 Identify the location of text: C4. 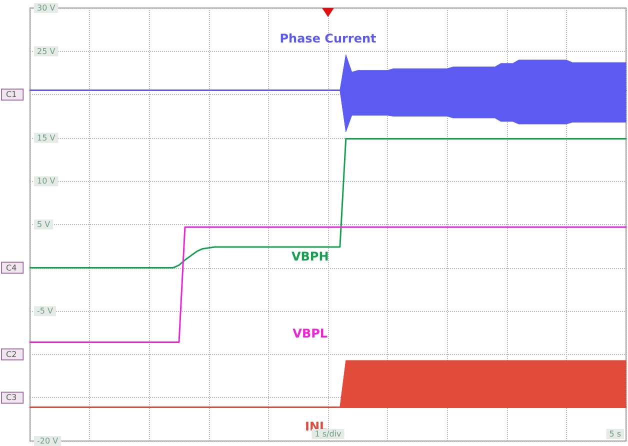
(11, 267).